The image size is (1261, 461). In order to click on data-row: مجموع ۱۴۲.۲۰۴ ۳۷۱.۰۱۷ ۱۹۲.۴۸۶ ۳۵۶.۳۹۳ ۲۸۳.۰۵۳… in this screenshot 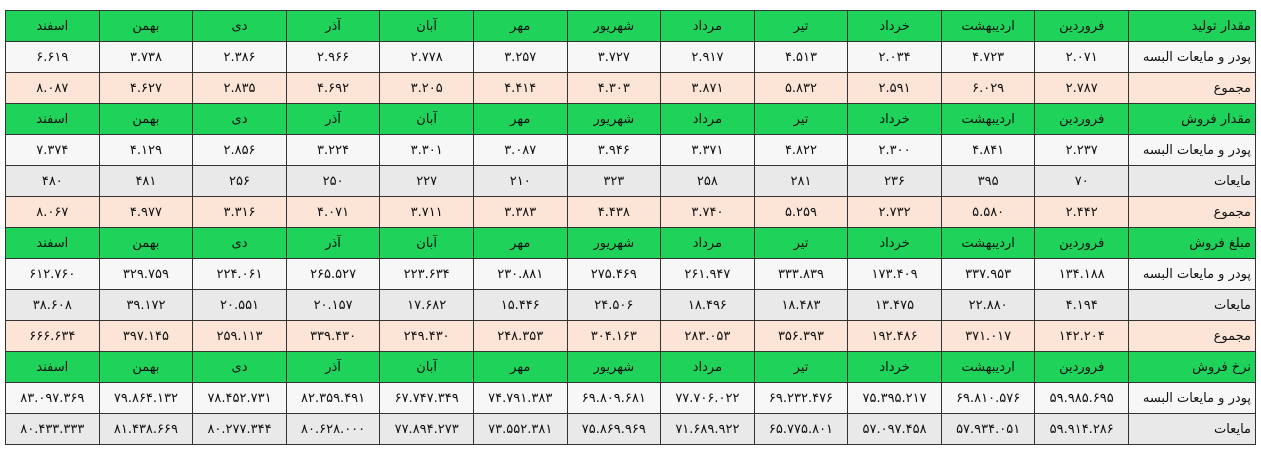, I will do `click(630, 336)`.